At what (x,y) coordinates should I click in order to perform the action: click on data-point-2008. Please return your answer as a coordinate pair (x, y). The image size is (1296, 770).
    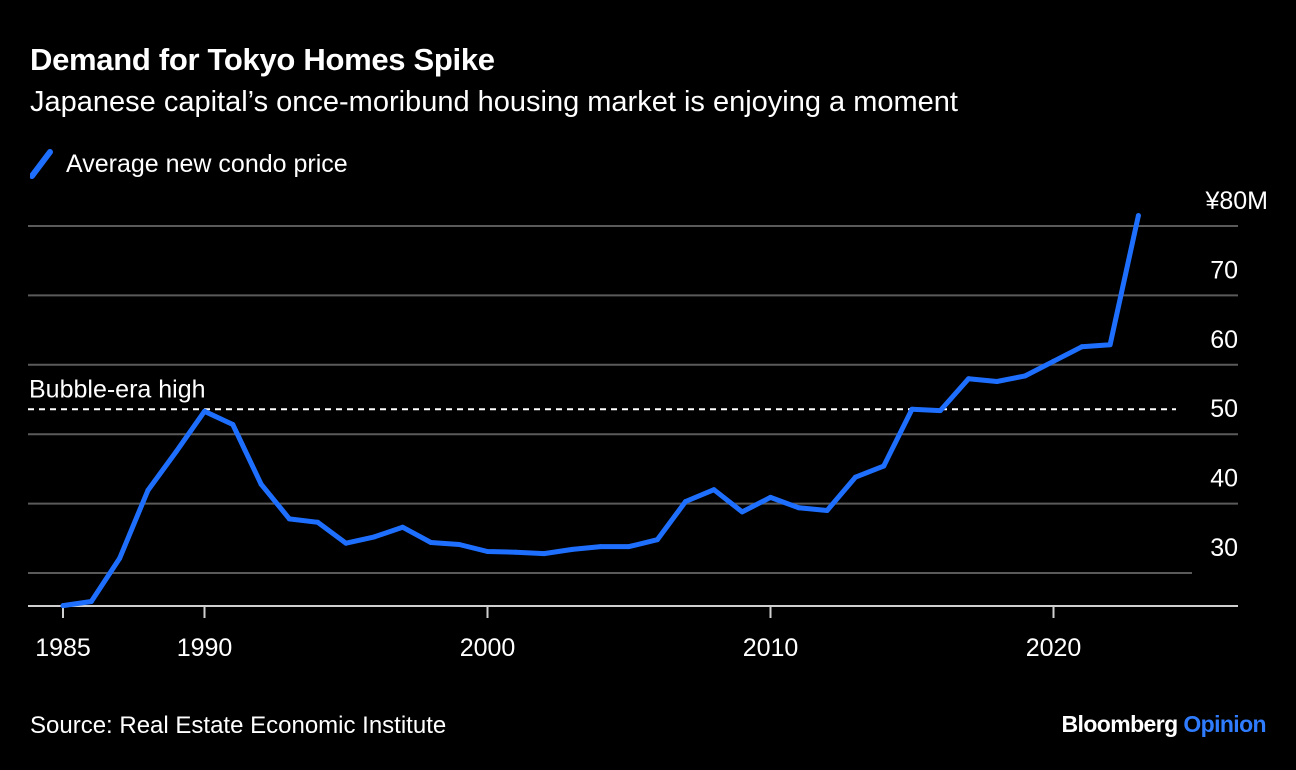
    Looking at the image, I should click on (714, 490).